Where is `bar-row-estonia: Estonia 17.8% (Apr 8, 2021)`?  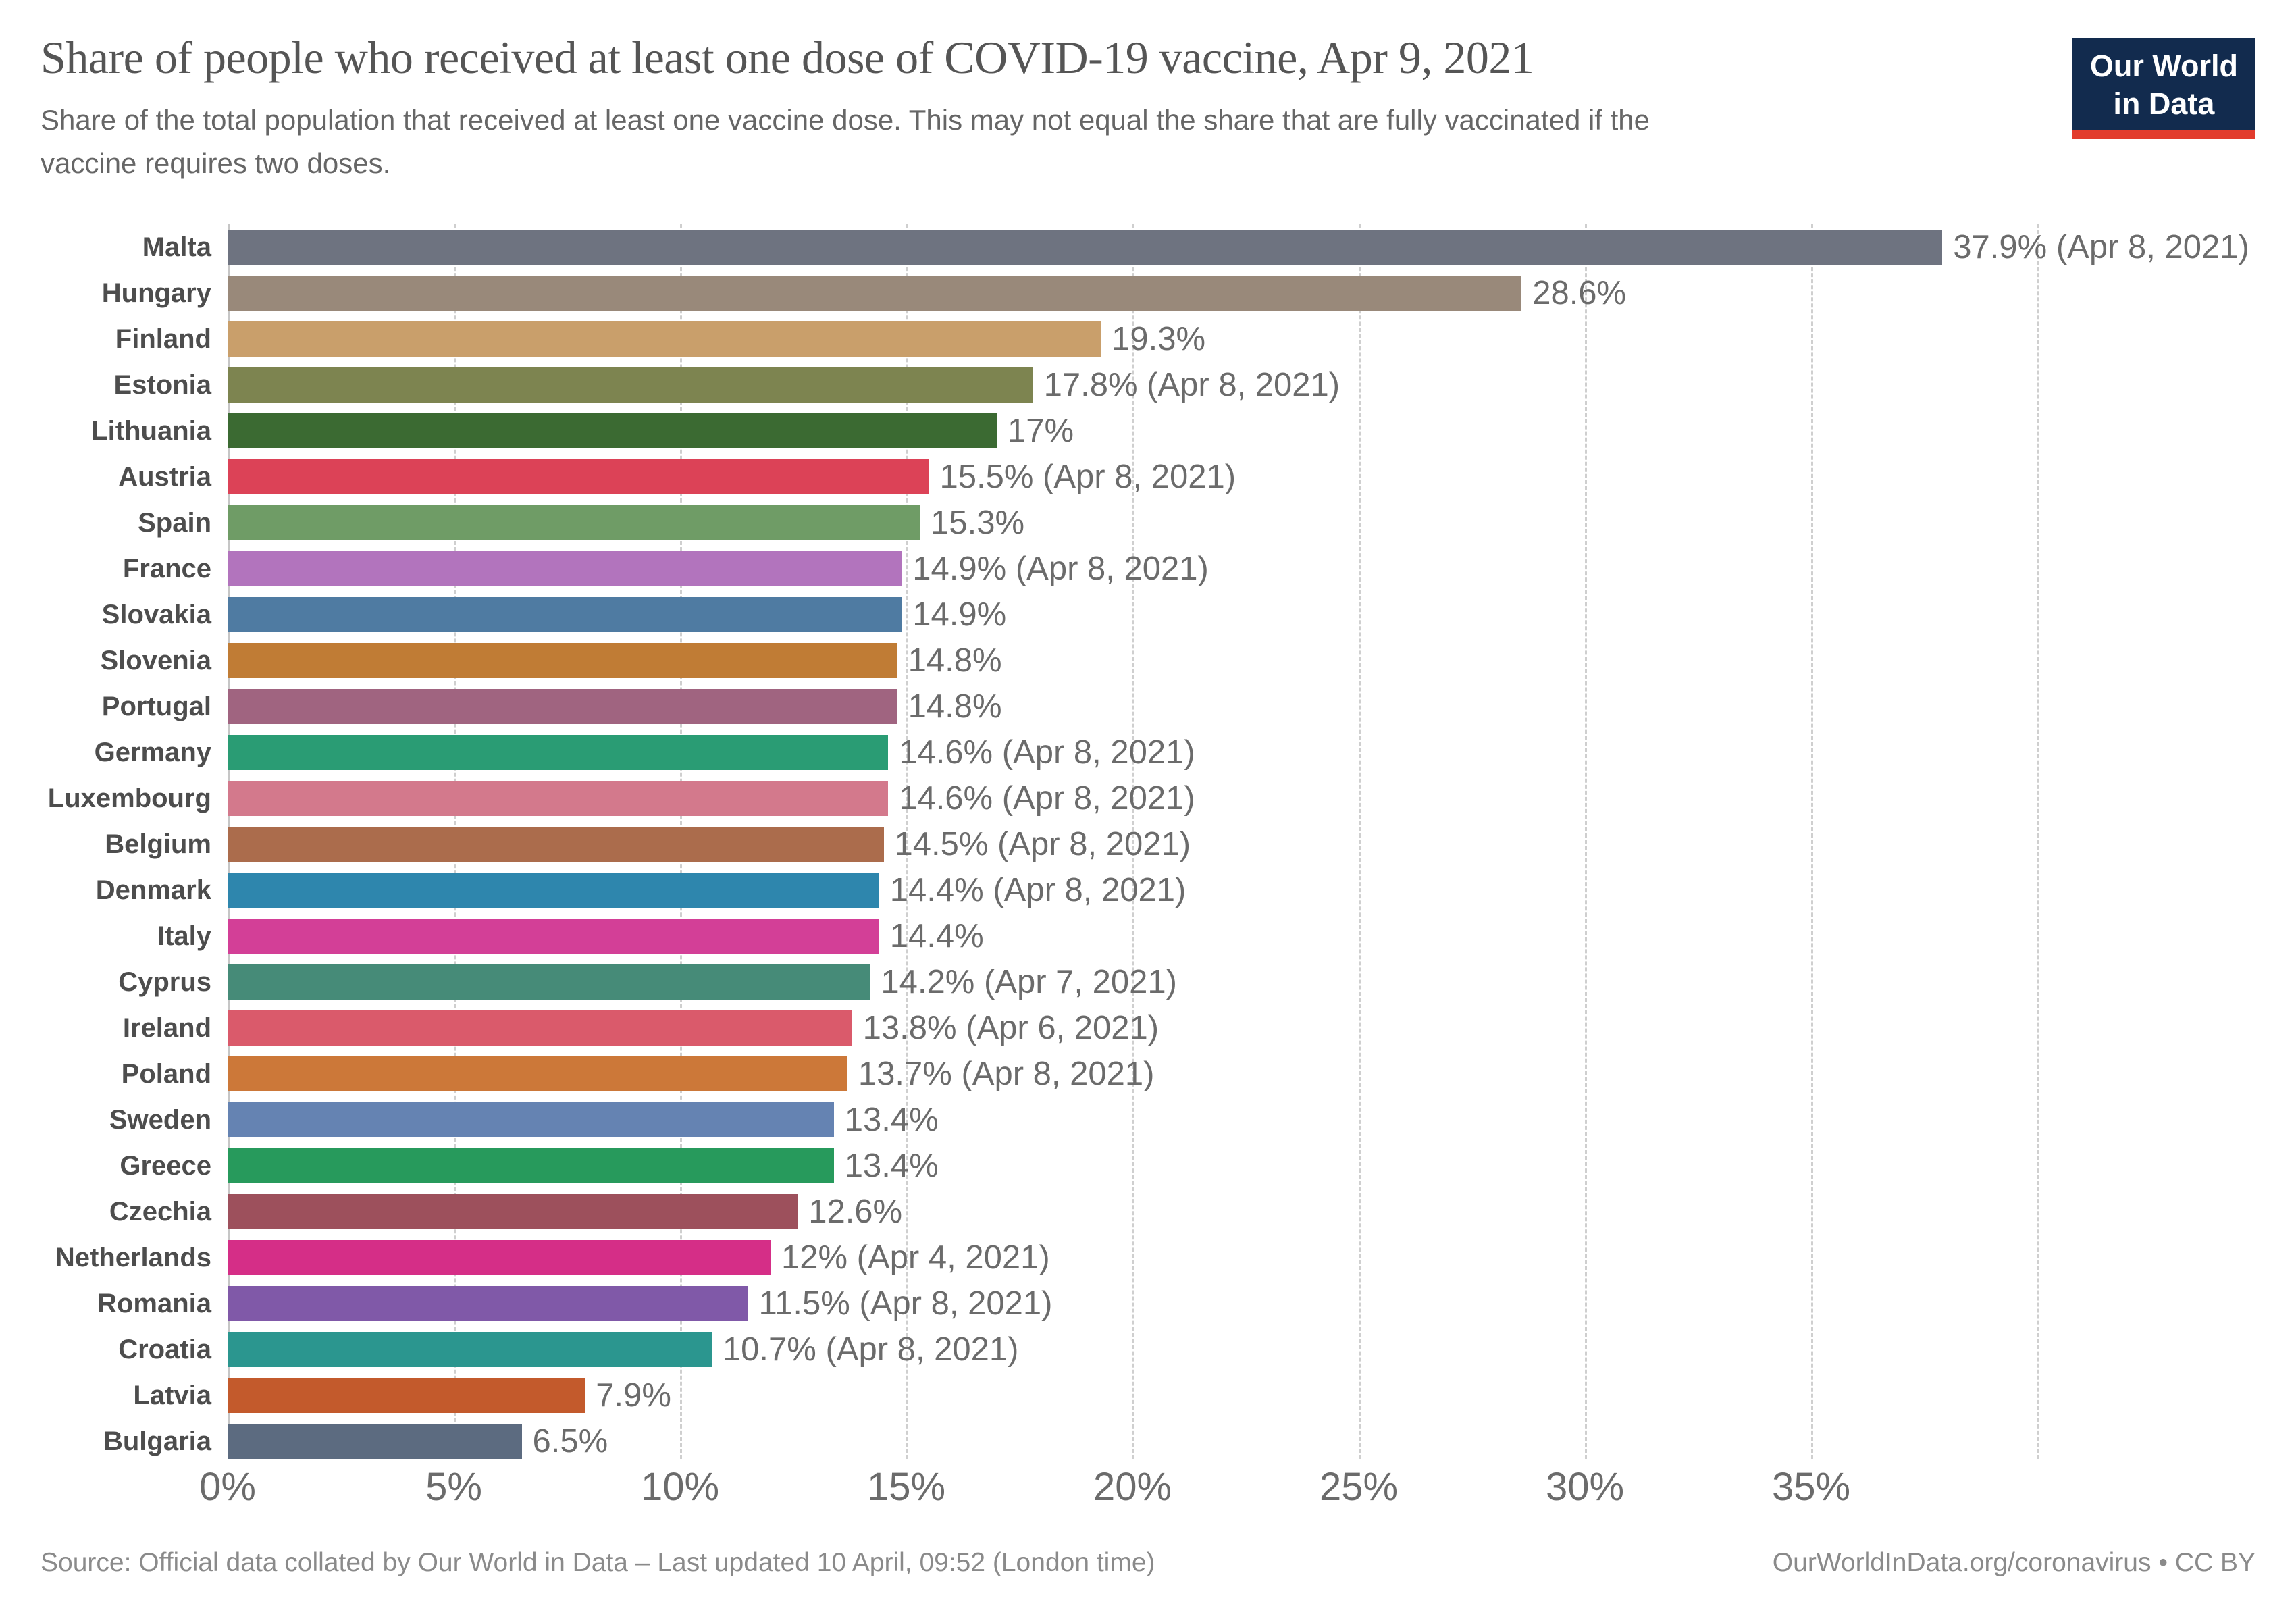
bar-row-estonia: Estonia 17.8% (Apr 8, 2021) is located at coordinates (1127, 385).